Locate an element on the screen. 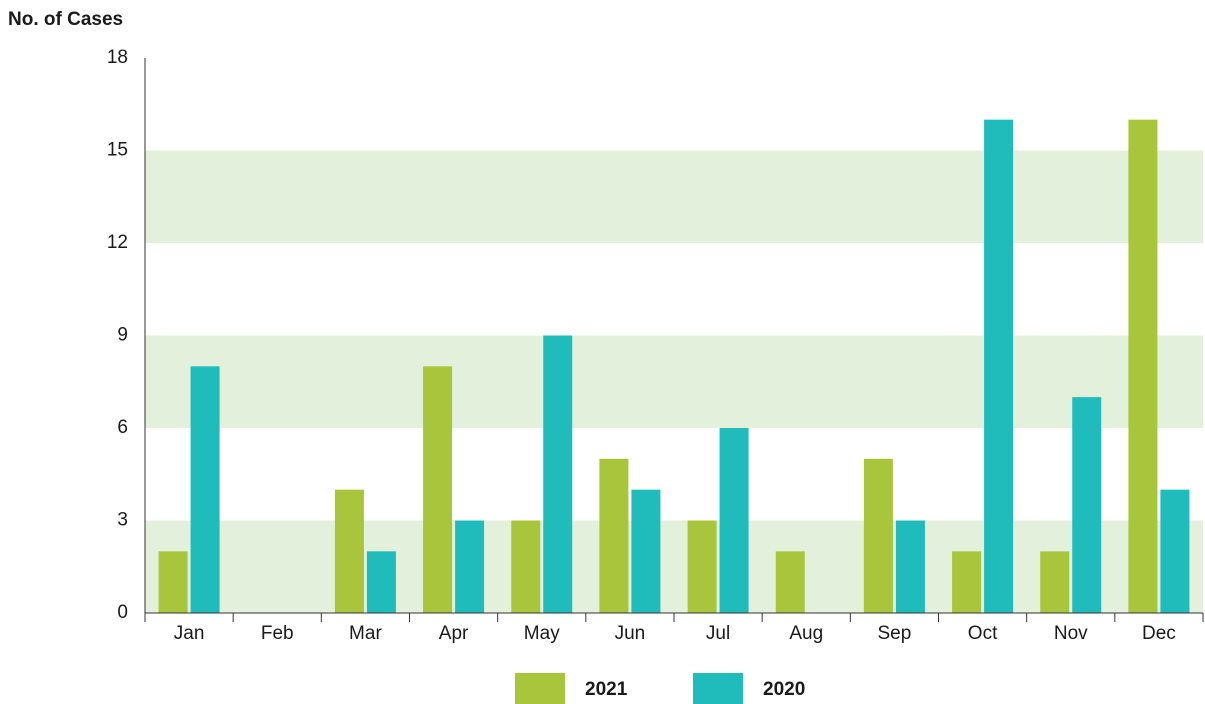 Image resolution: width=1205 pixels, height=704 pixels. x-tick-label: Oct is located at coordinates (983, 633).